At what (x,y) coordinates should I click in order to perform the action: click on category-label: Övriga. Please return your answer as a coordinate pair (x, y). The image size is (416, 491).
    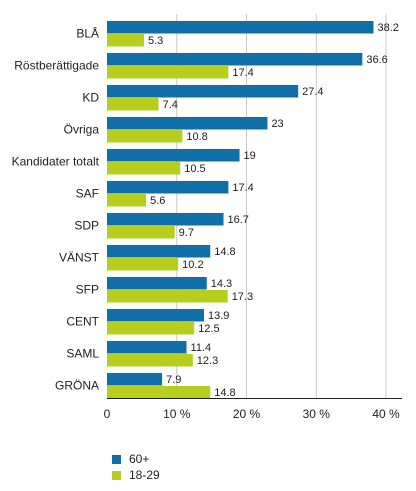
    Looking at the image, I should click on (82, 130).